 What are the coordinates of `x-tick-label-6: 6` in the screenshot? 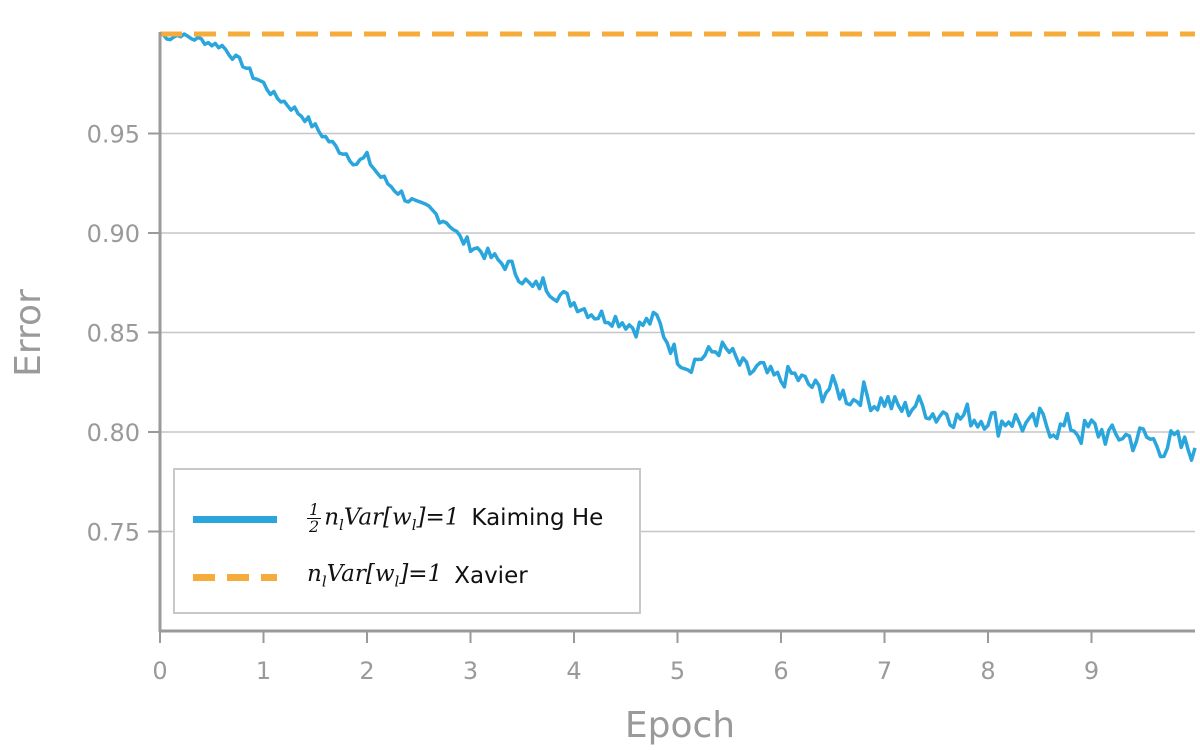 It's located at (780, 671).